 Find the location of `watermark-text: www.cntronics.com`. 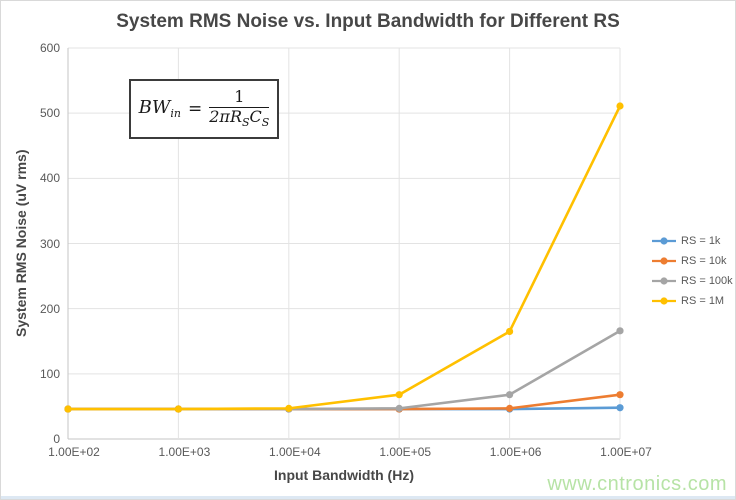

watermark-text: www.cntronics.com is located at coordinates (637, 484).